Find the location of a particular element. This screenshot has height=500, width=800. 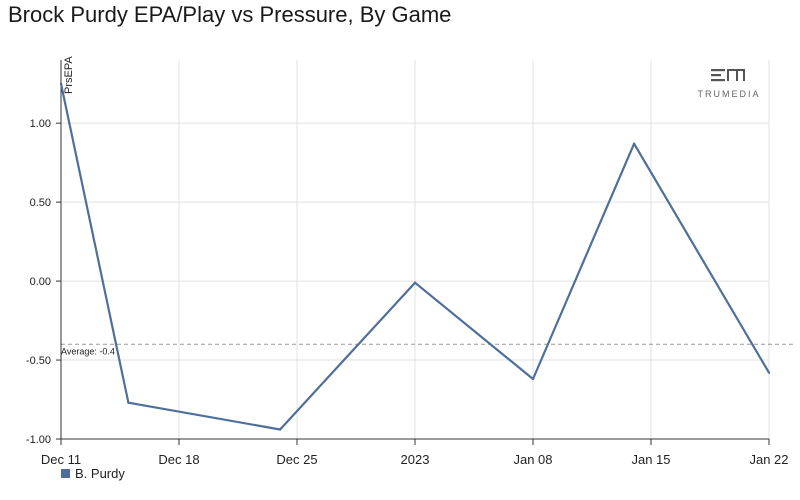

y-tick-label: -0.50 is located at coordinates (38, 361).